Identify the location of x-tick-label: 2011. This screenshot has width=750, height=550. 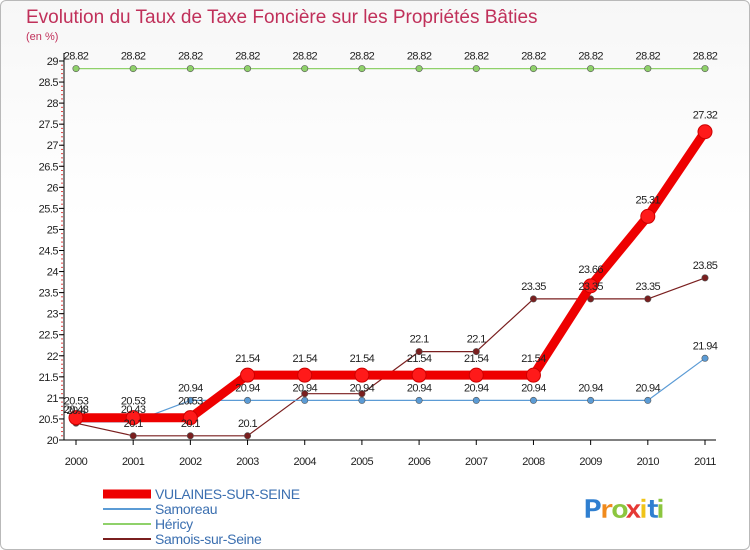
(705, 462).